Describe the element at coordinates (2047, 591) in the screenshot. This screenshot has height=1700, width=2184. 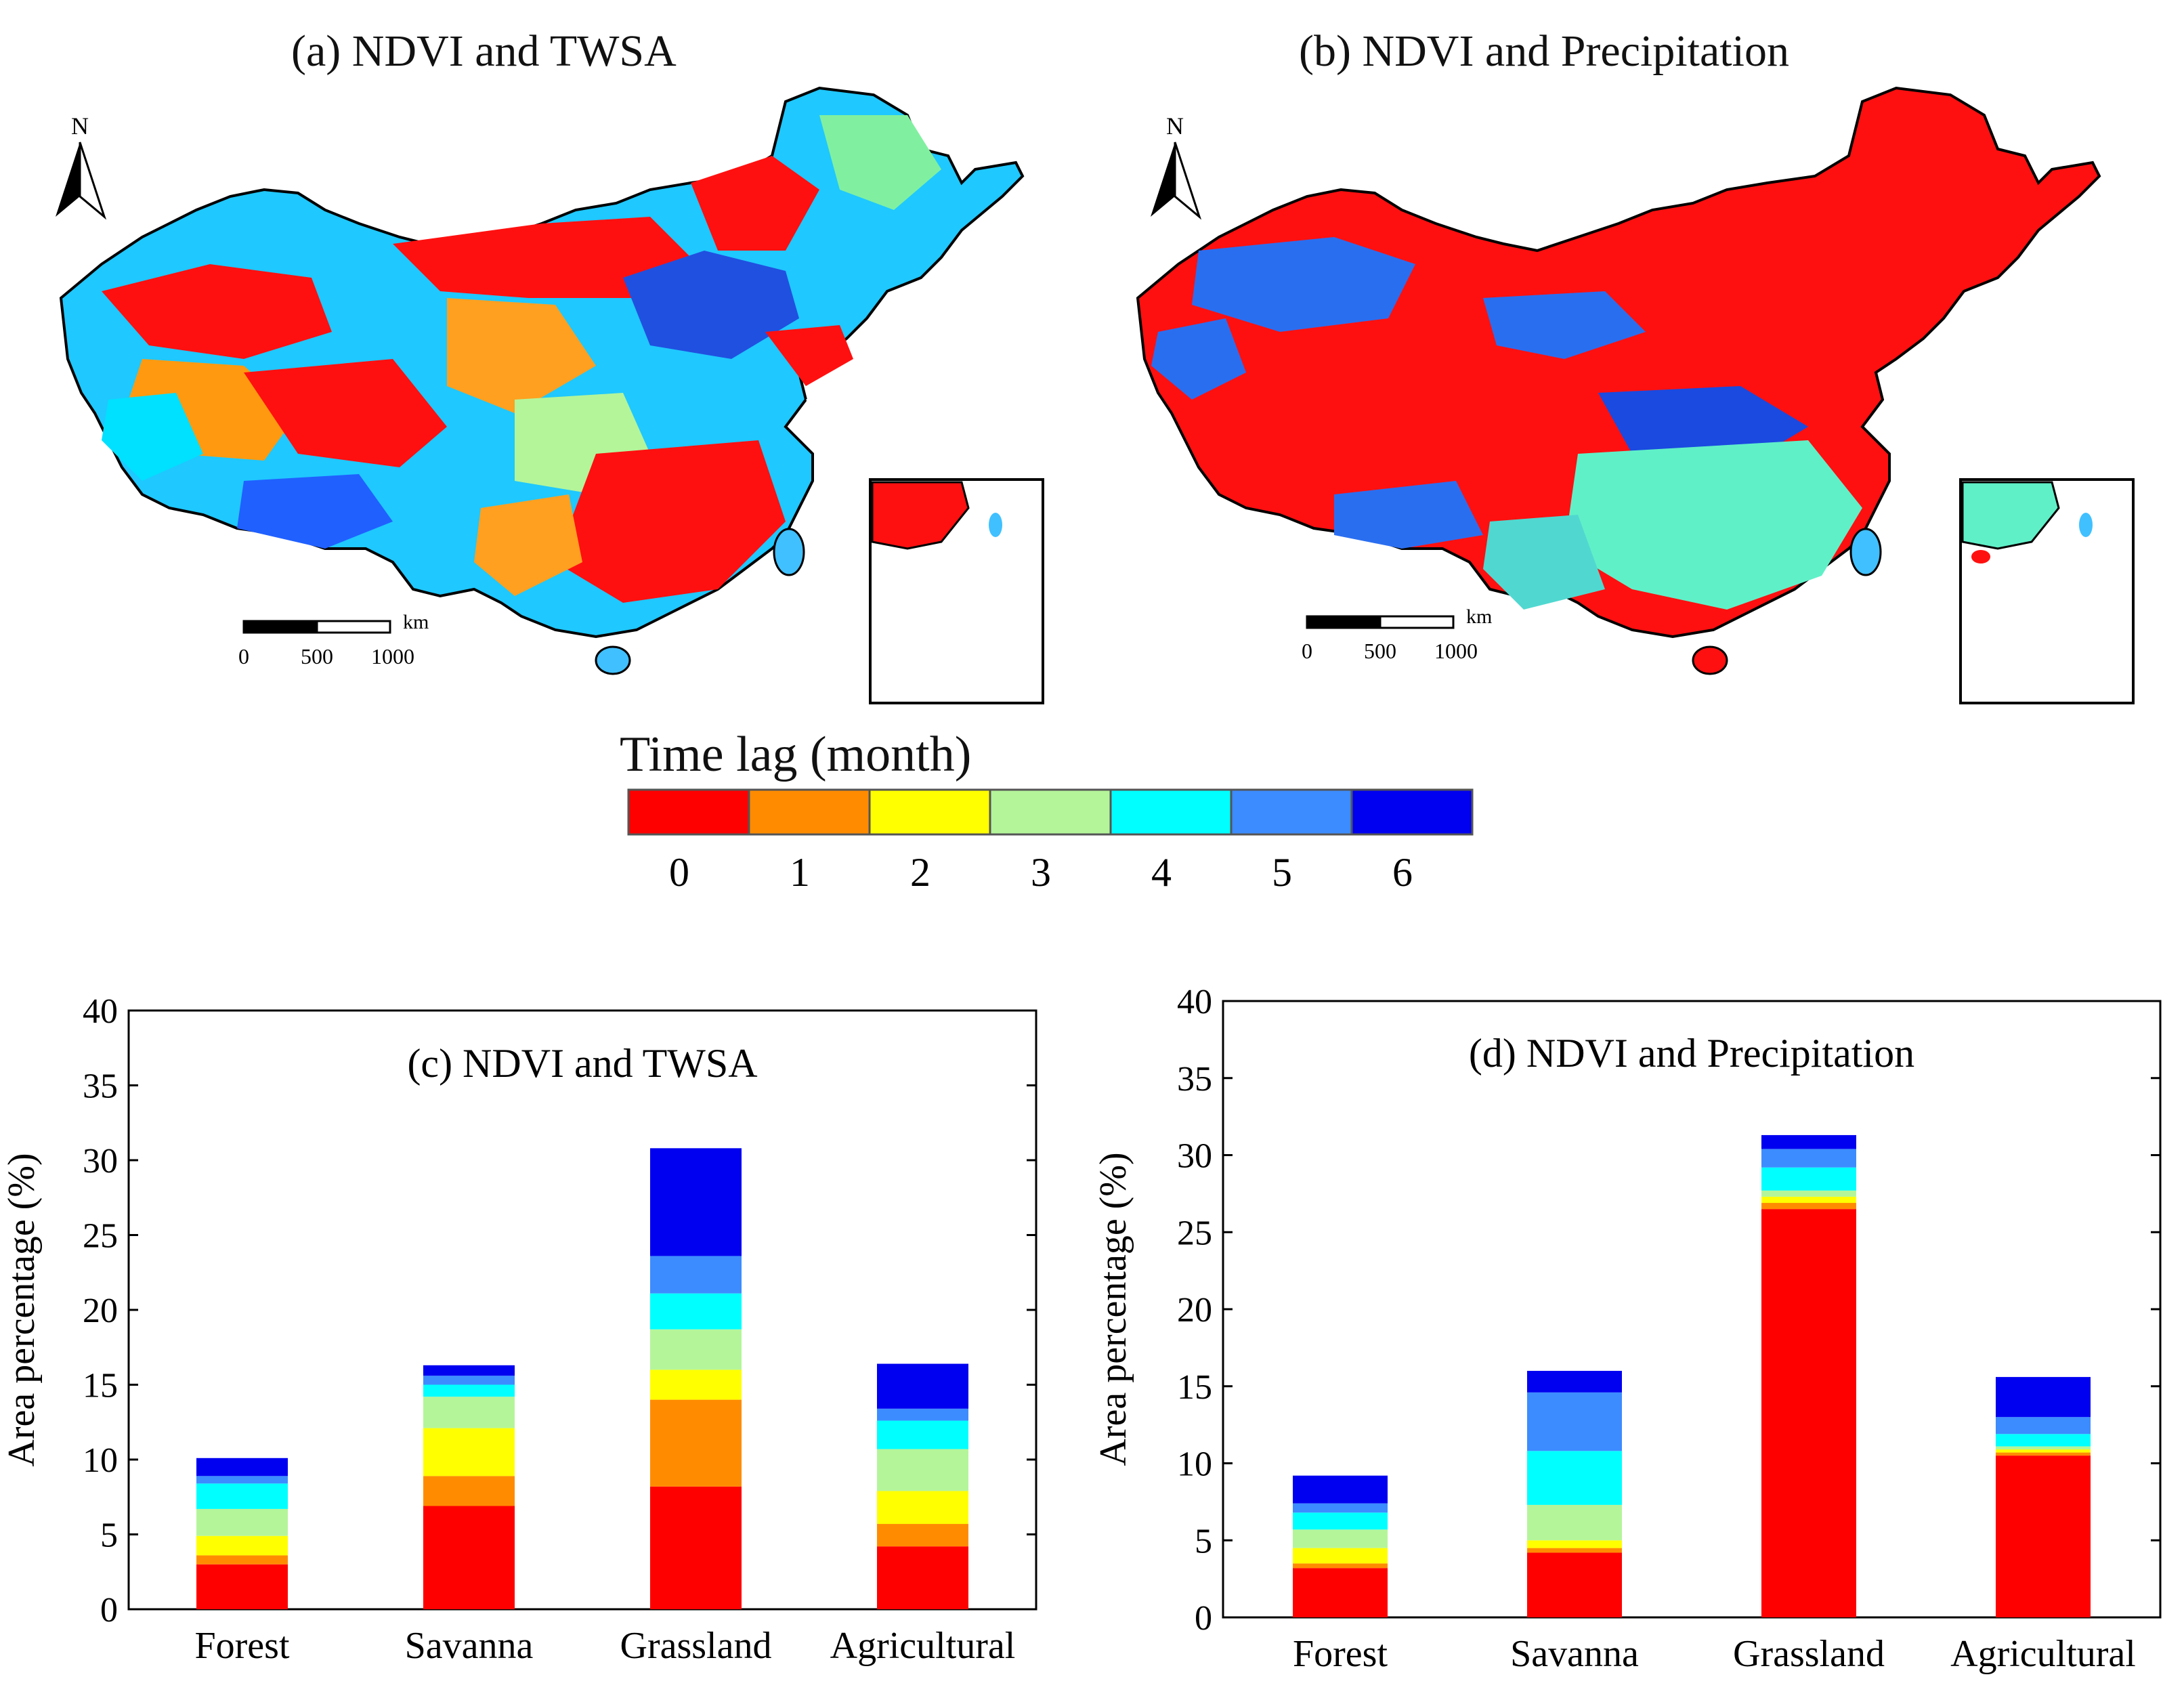
I see `inset-map` at that location.